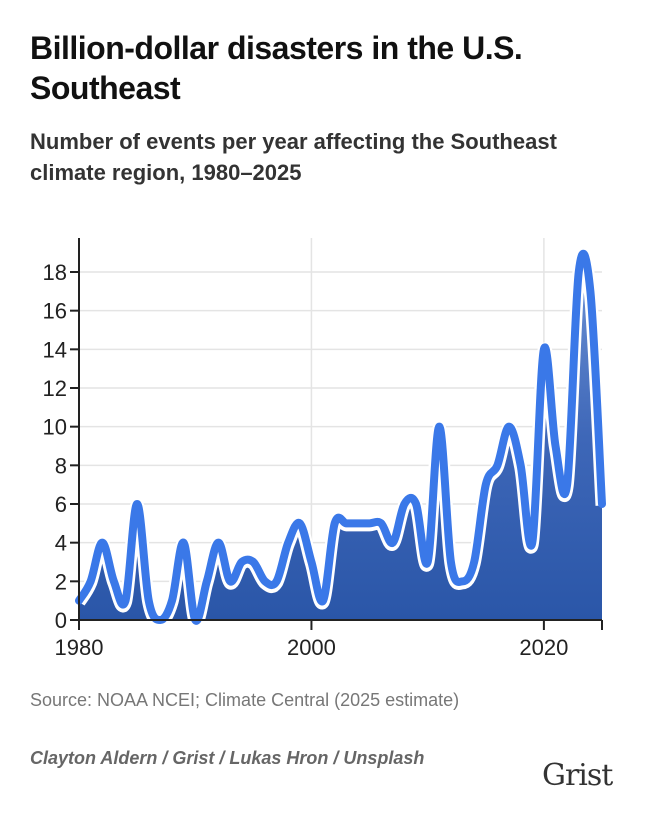 The width and height of the screenshot is (660, 825). I want to click on y-tick-label: 10, so click(55, 427).